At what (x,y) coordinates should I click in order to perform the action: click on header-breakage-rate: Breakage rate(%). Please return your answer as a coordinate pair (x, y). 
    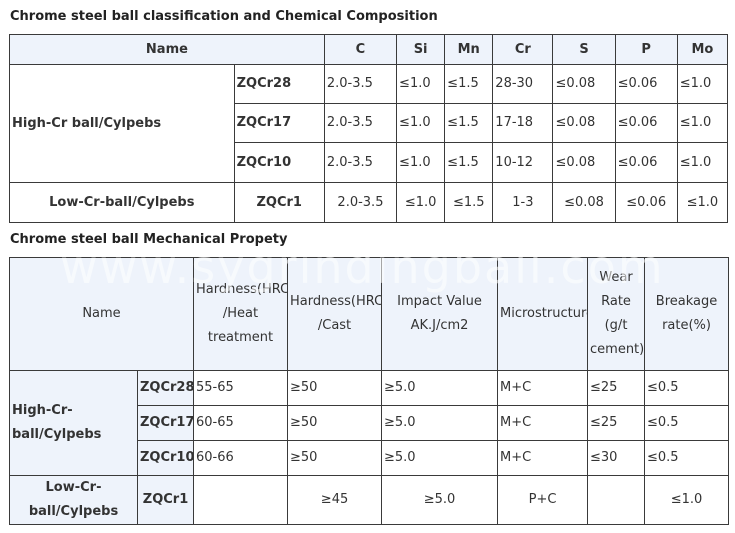
    Looking at the image, I should click on (687, 314).